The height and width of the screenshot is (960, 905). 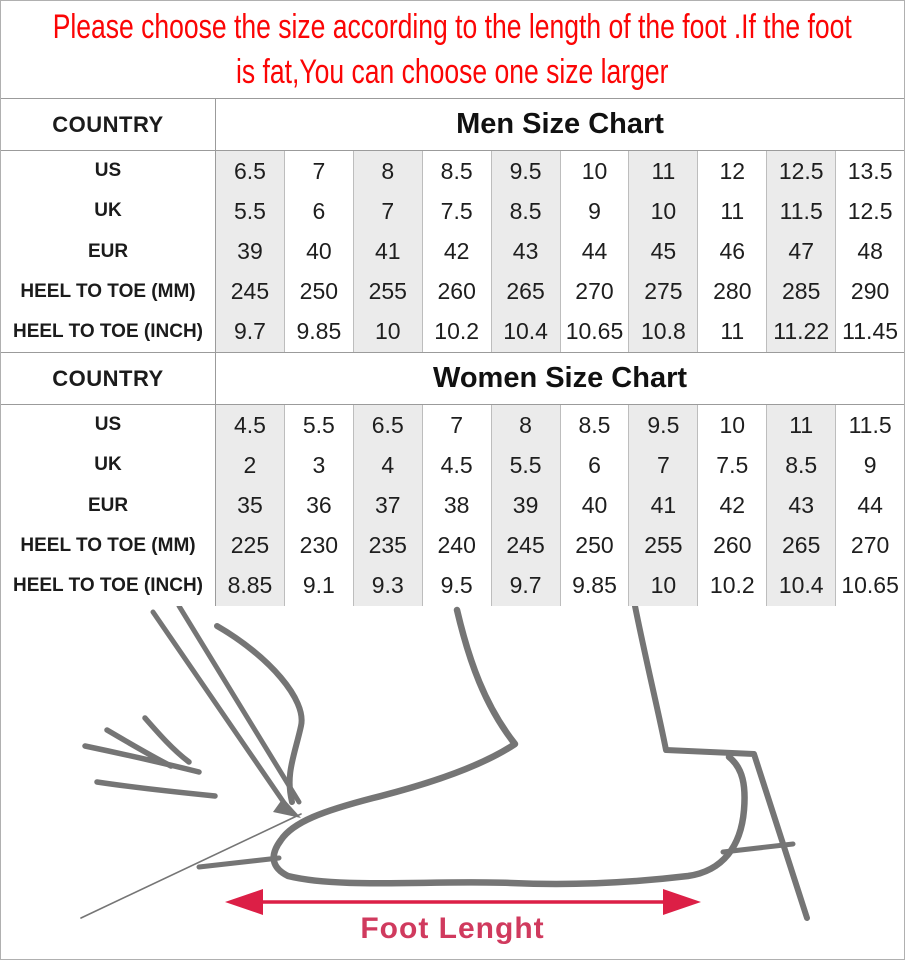 I want to click on size-value-cell: 37, so click(x=387, y=505).